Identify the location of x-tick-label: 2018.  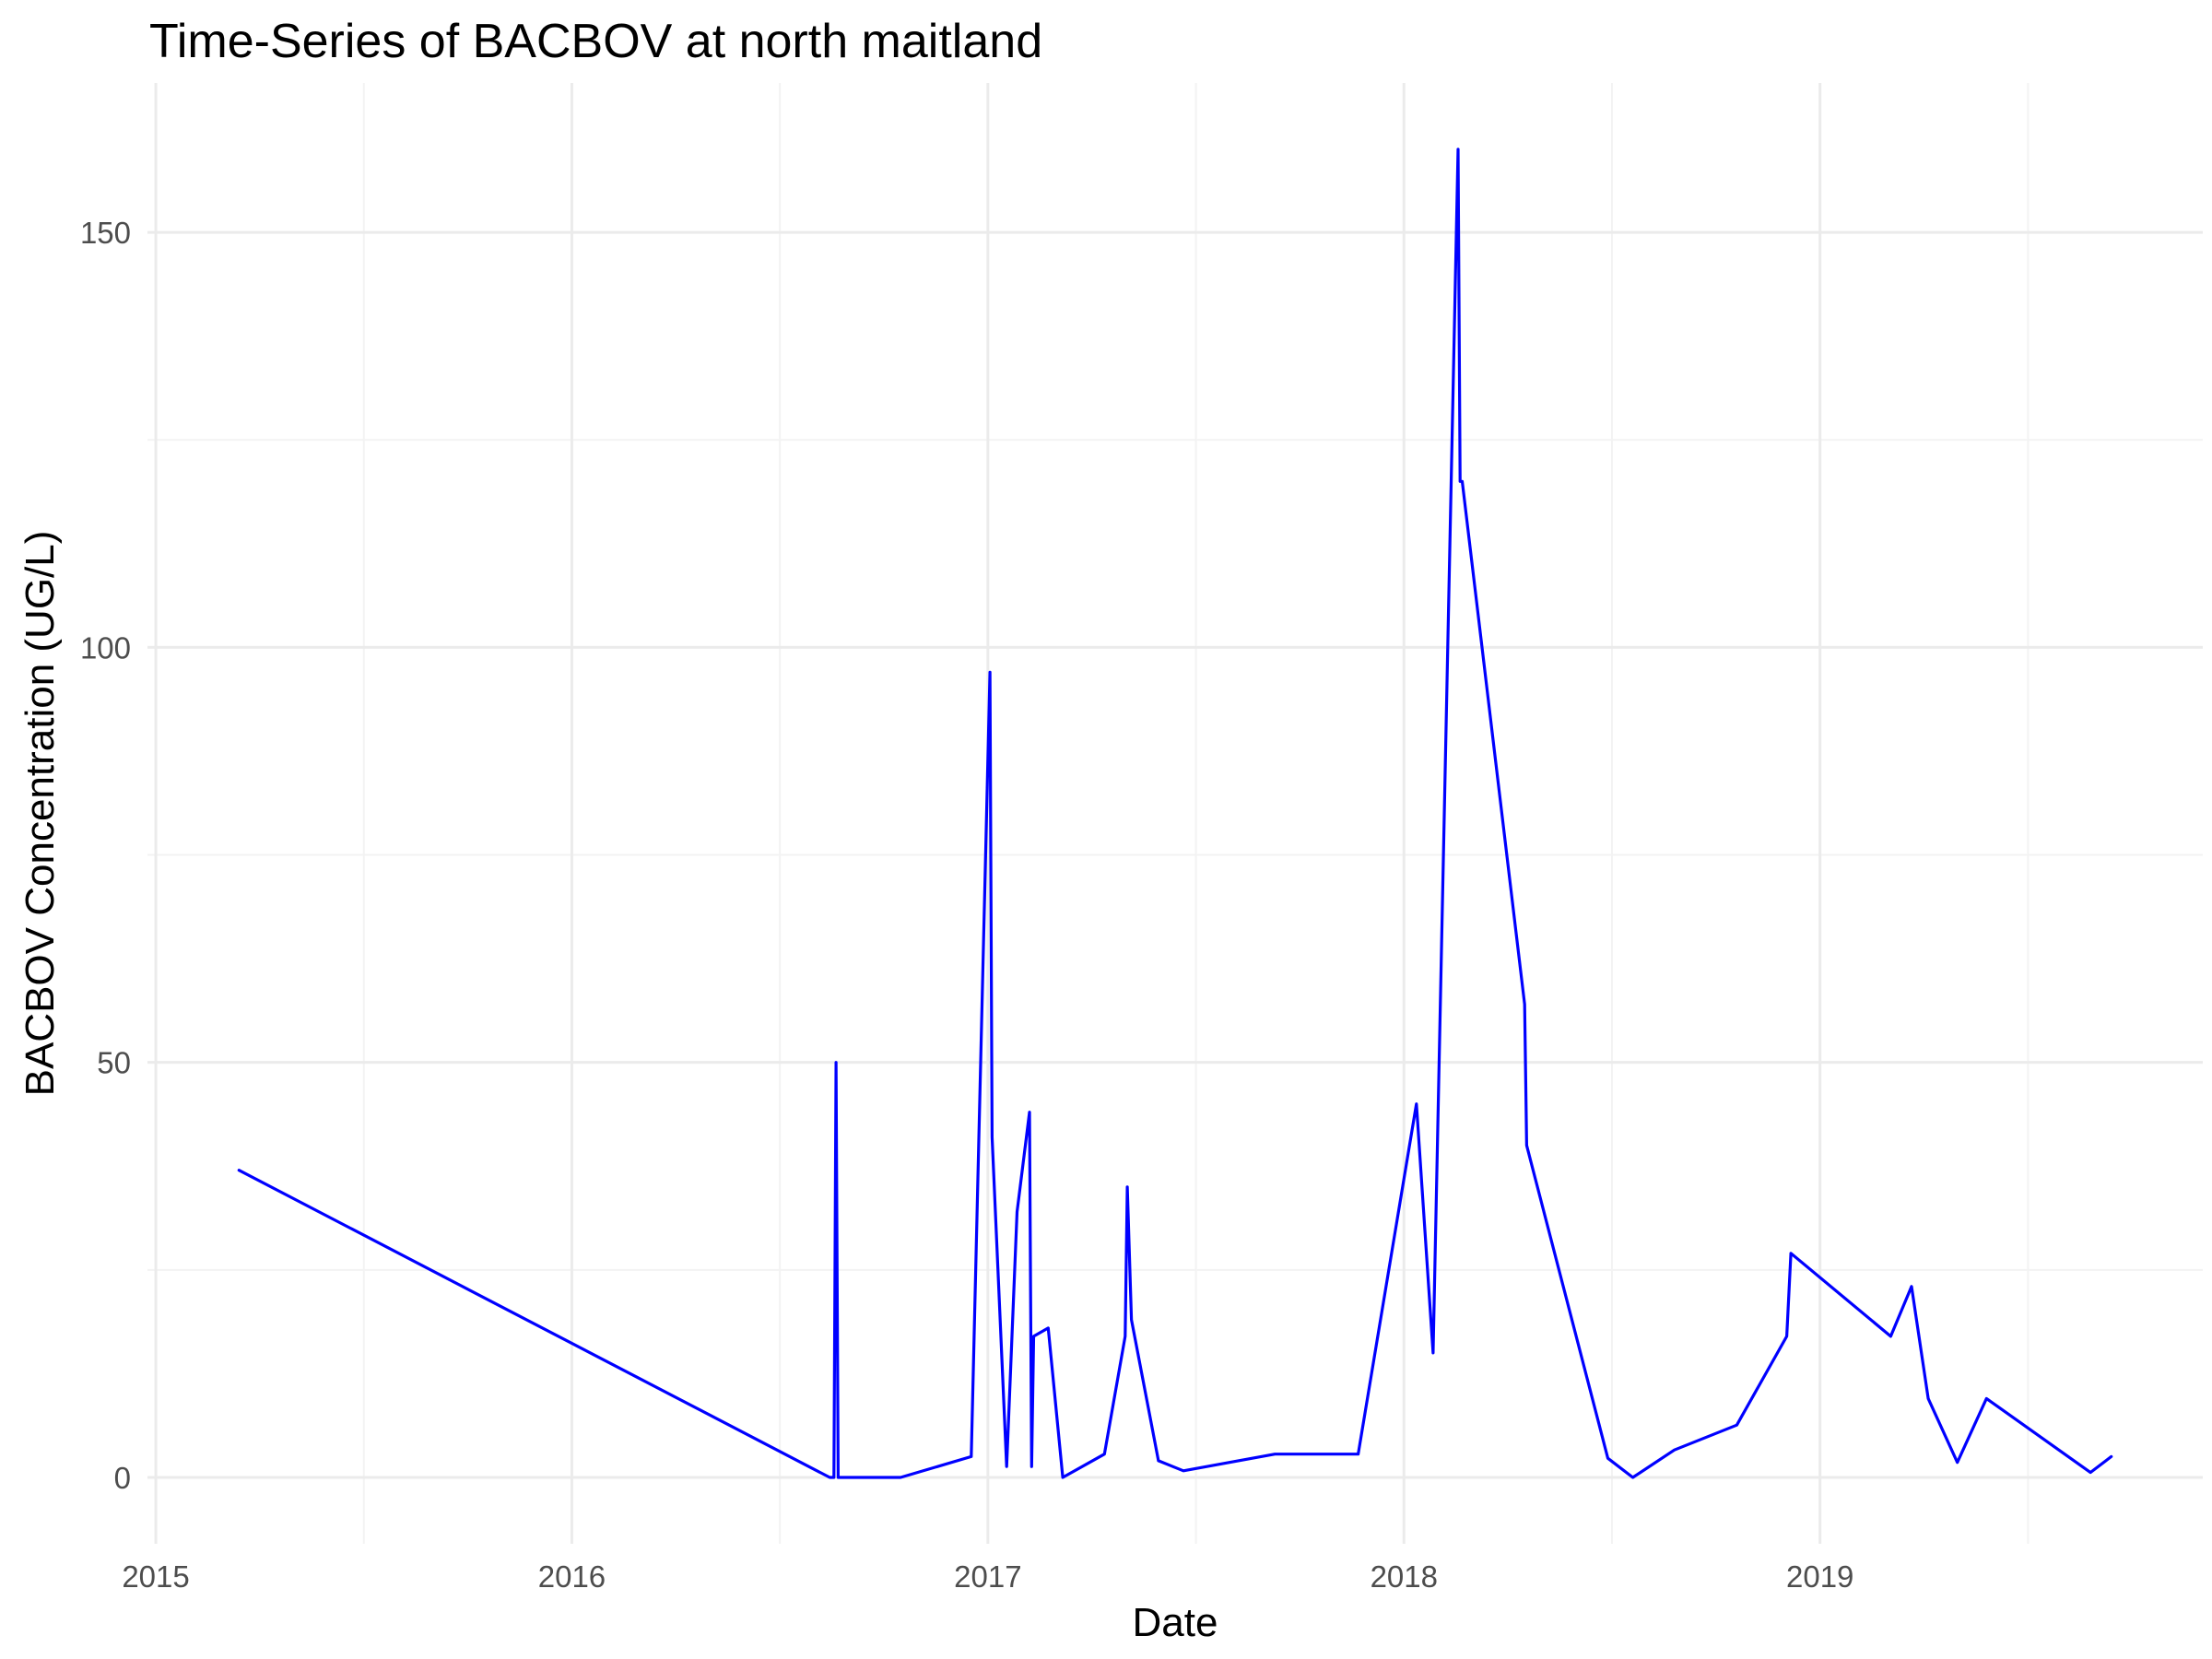
(1404, 1576).